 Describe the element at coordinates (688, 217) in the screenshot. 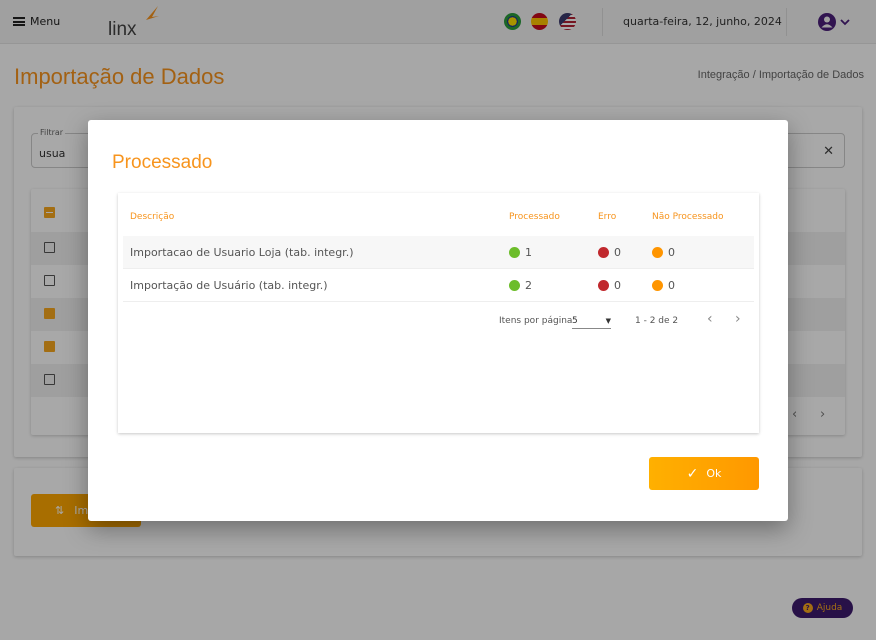

I see `column-header-nao-processado: Não Processado` at that location.